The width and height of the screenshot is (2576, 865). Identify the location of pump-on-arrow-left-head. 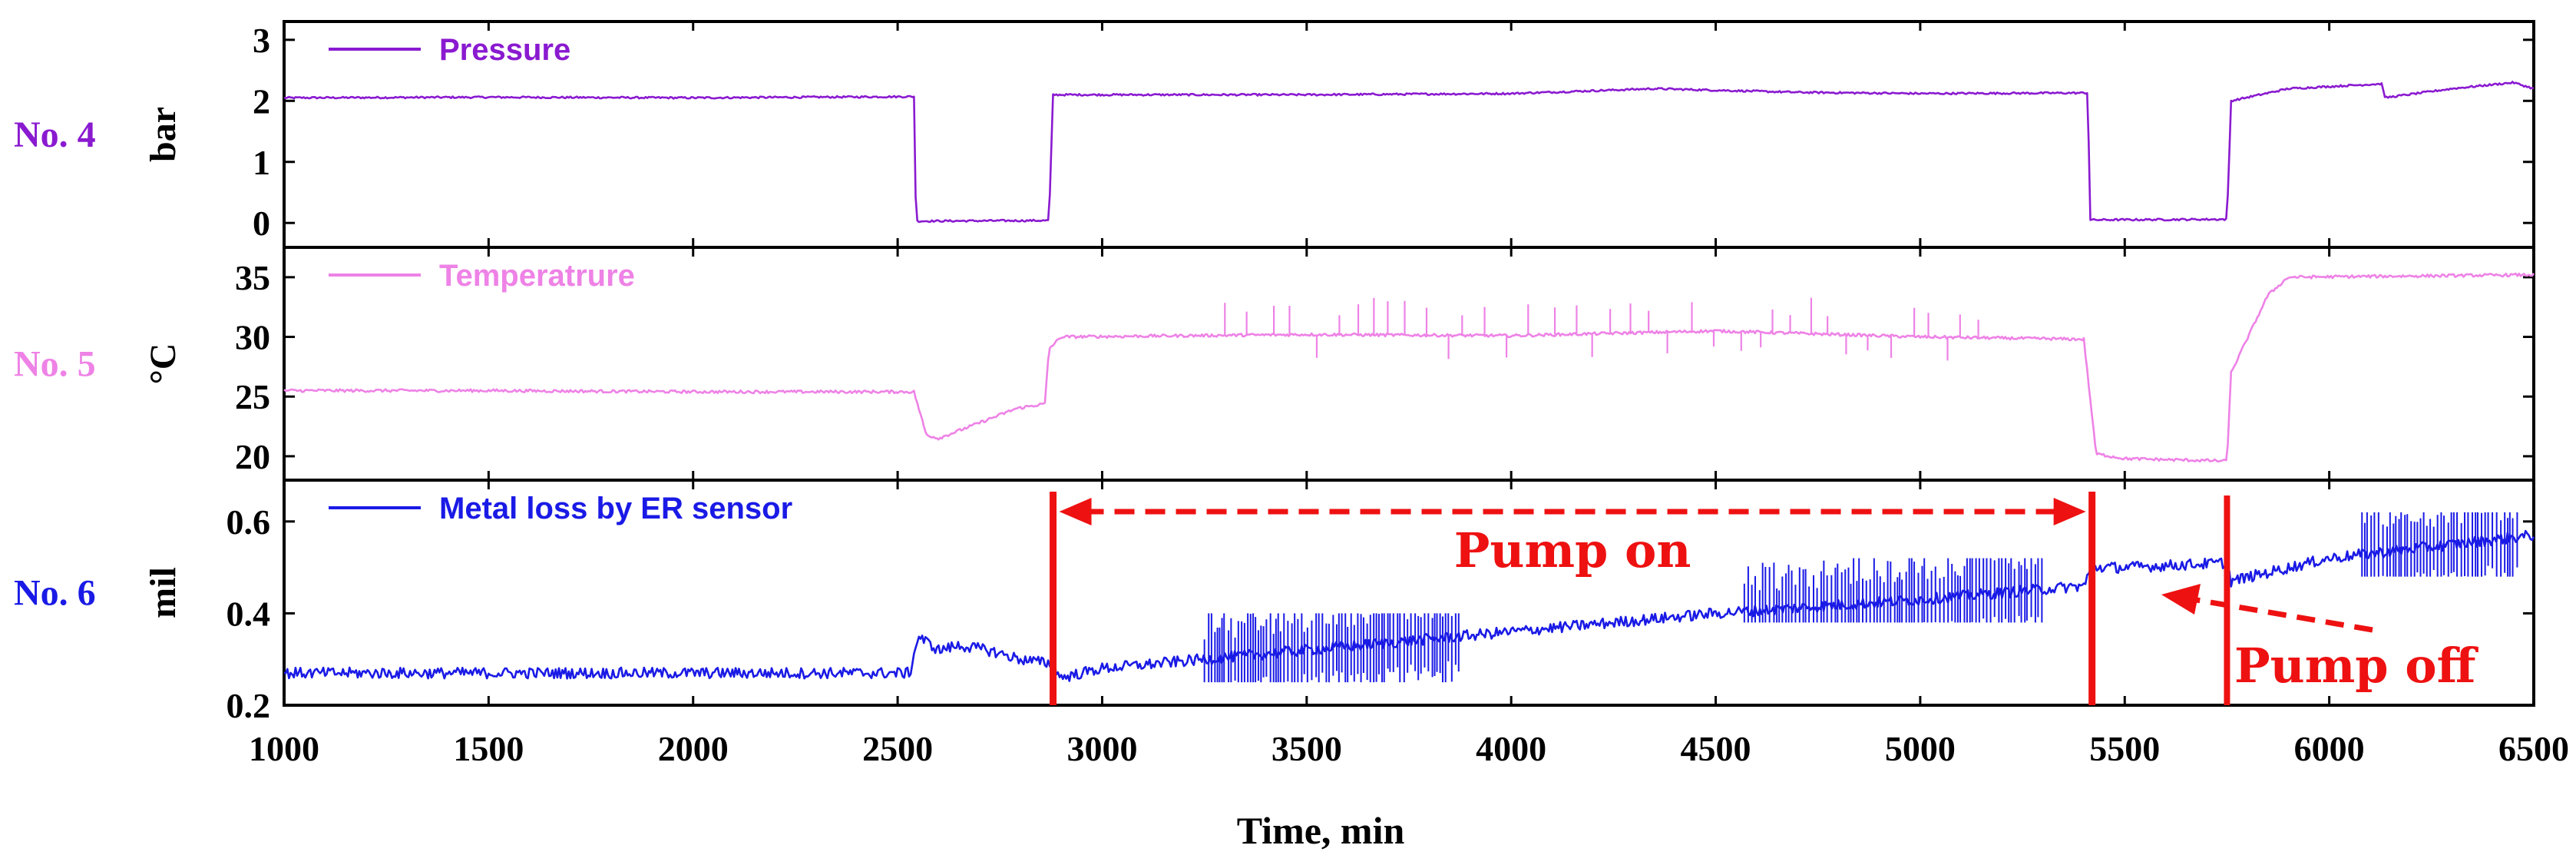
(1075, 511).